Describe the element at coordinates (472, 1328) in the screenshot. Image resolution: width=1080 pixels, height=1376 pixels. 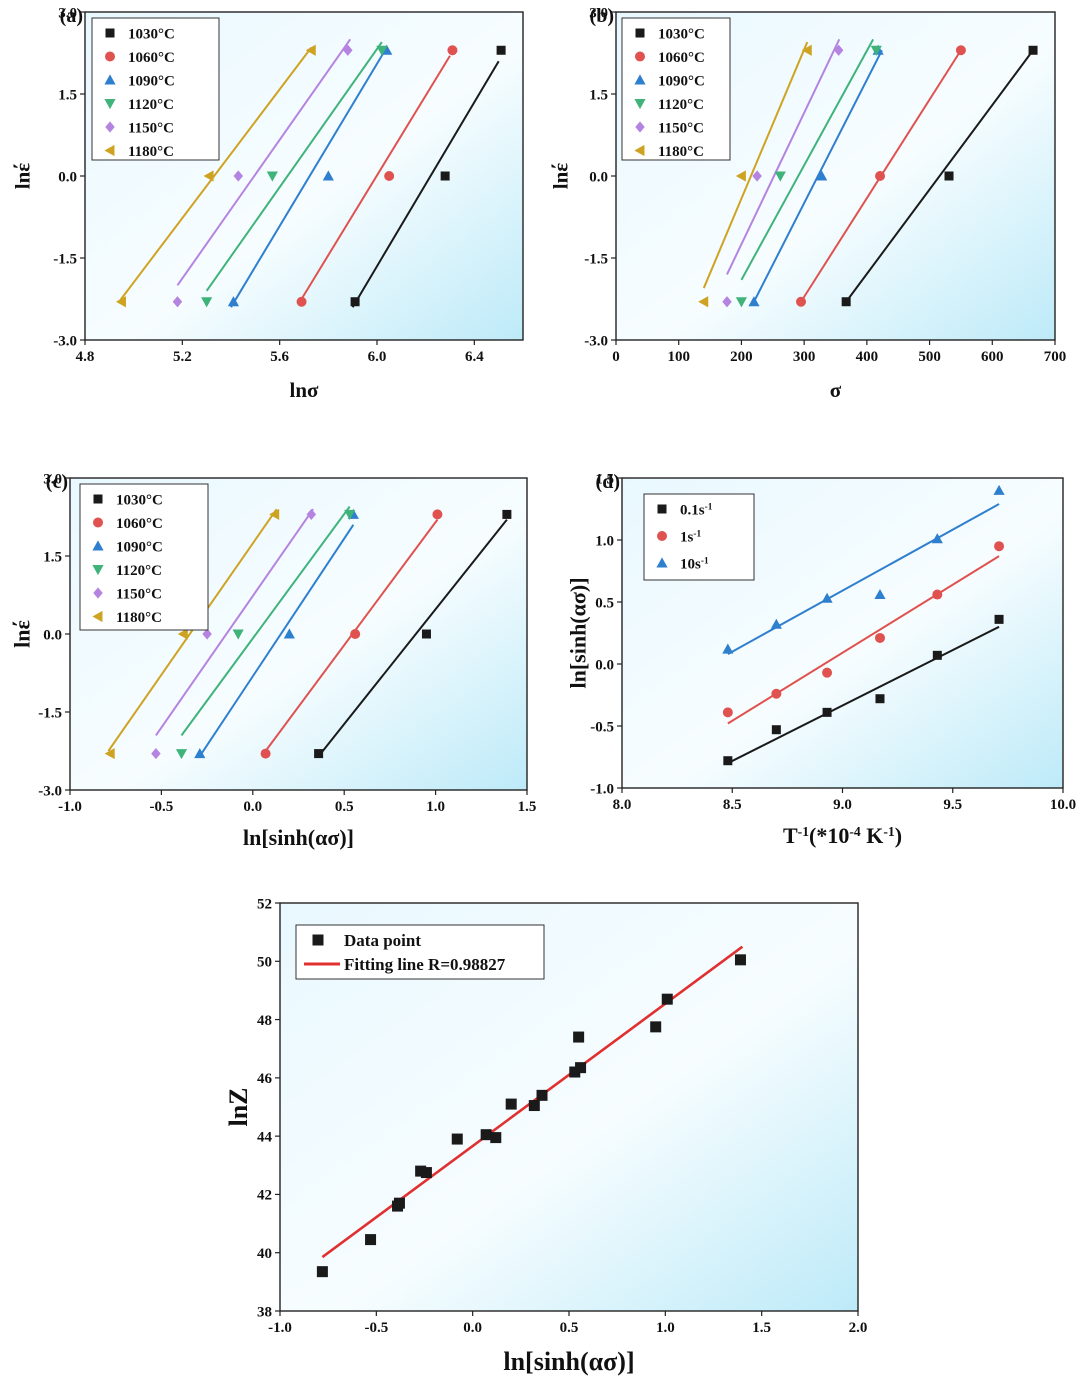
I see `x-tick-label: 0.0` at that location.